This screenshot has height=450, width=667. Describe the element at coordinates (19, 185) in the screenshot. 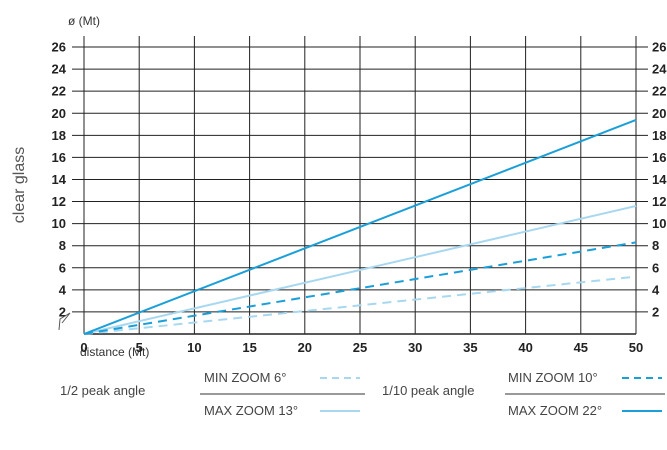

I see `side-label: clear glass` at that location.